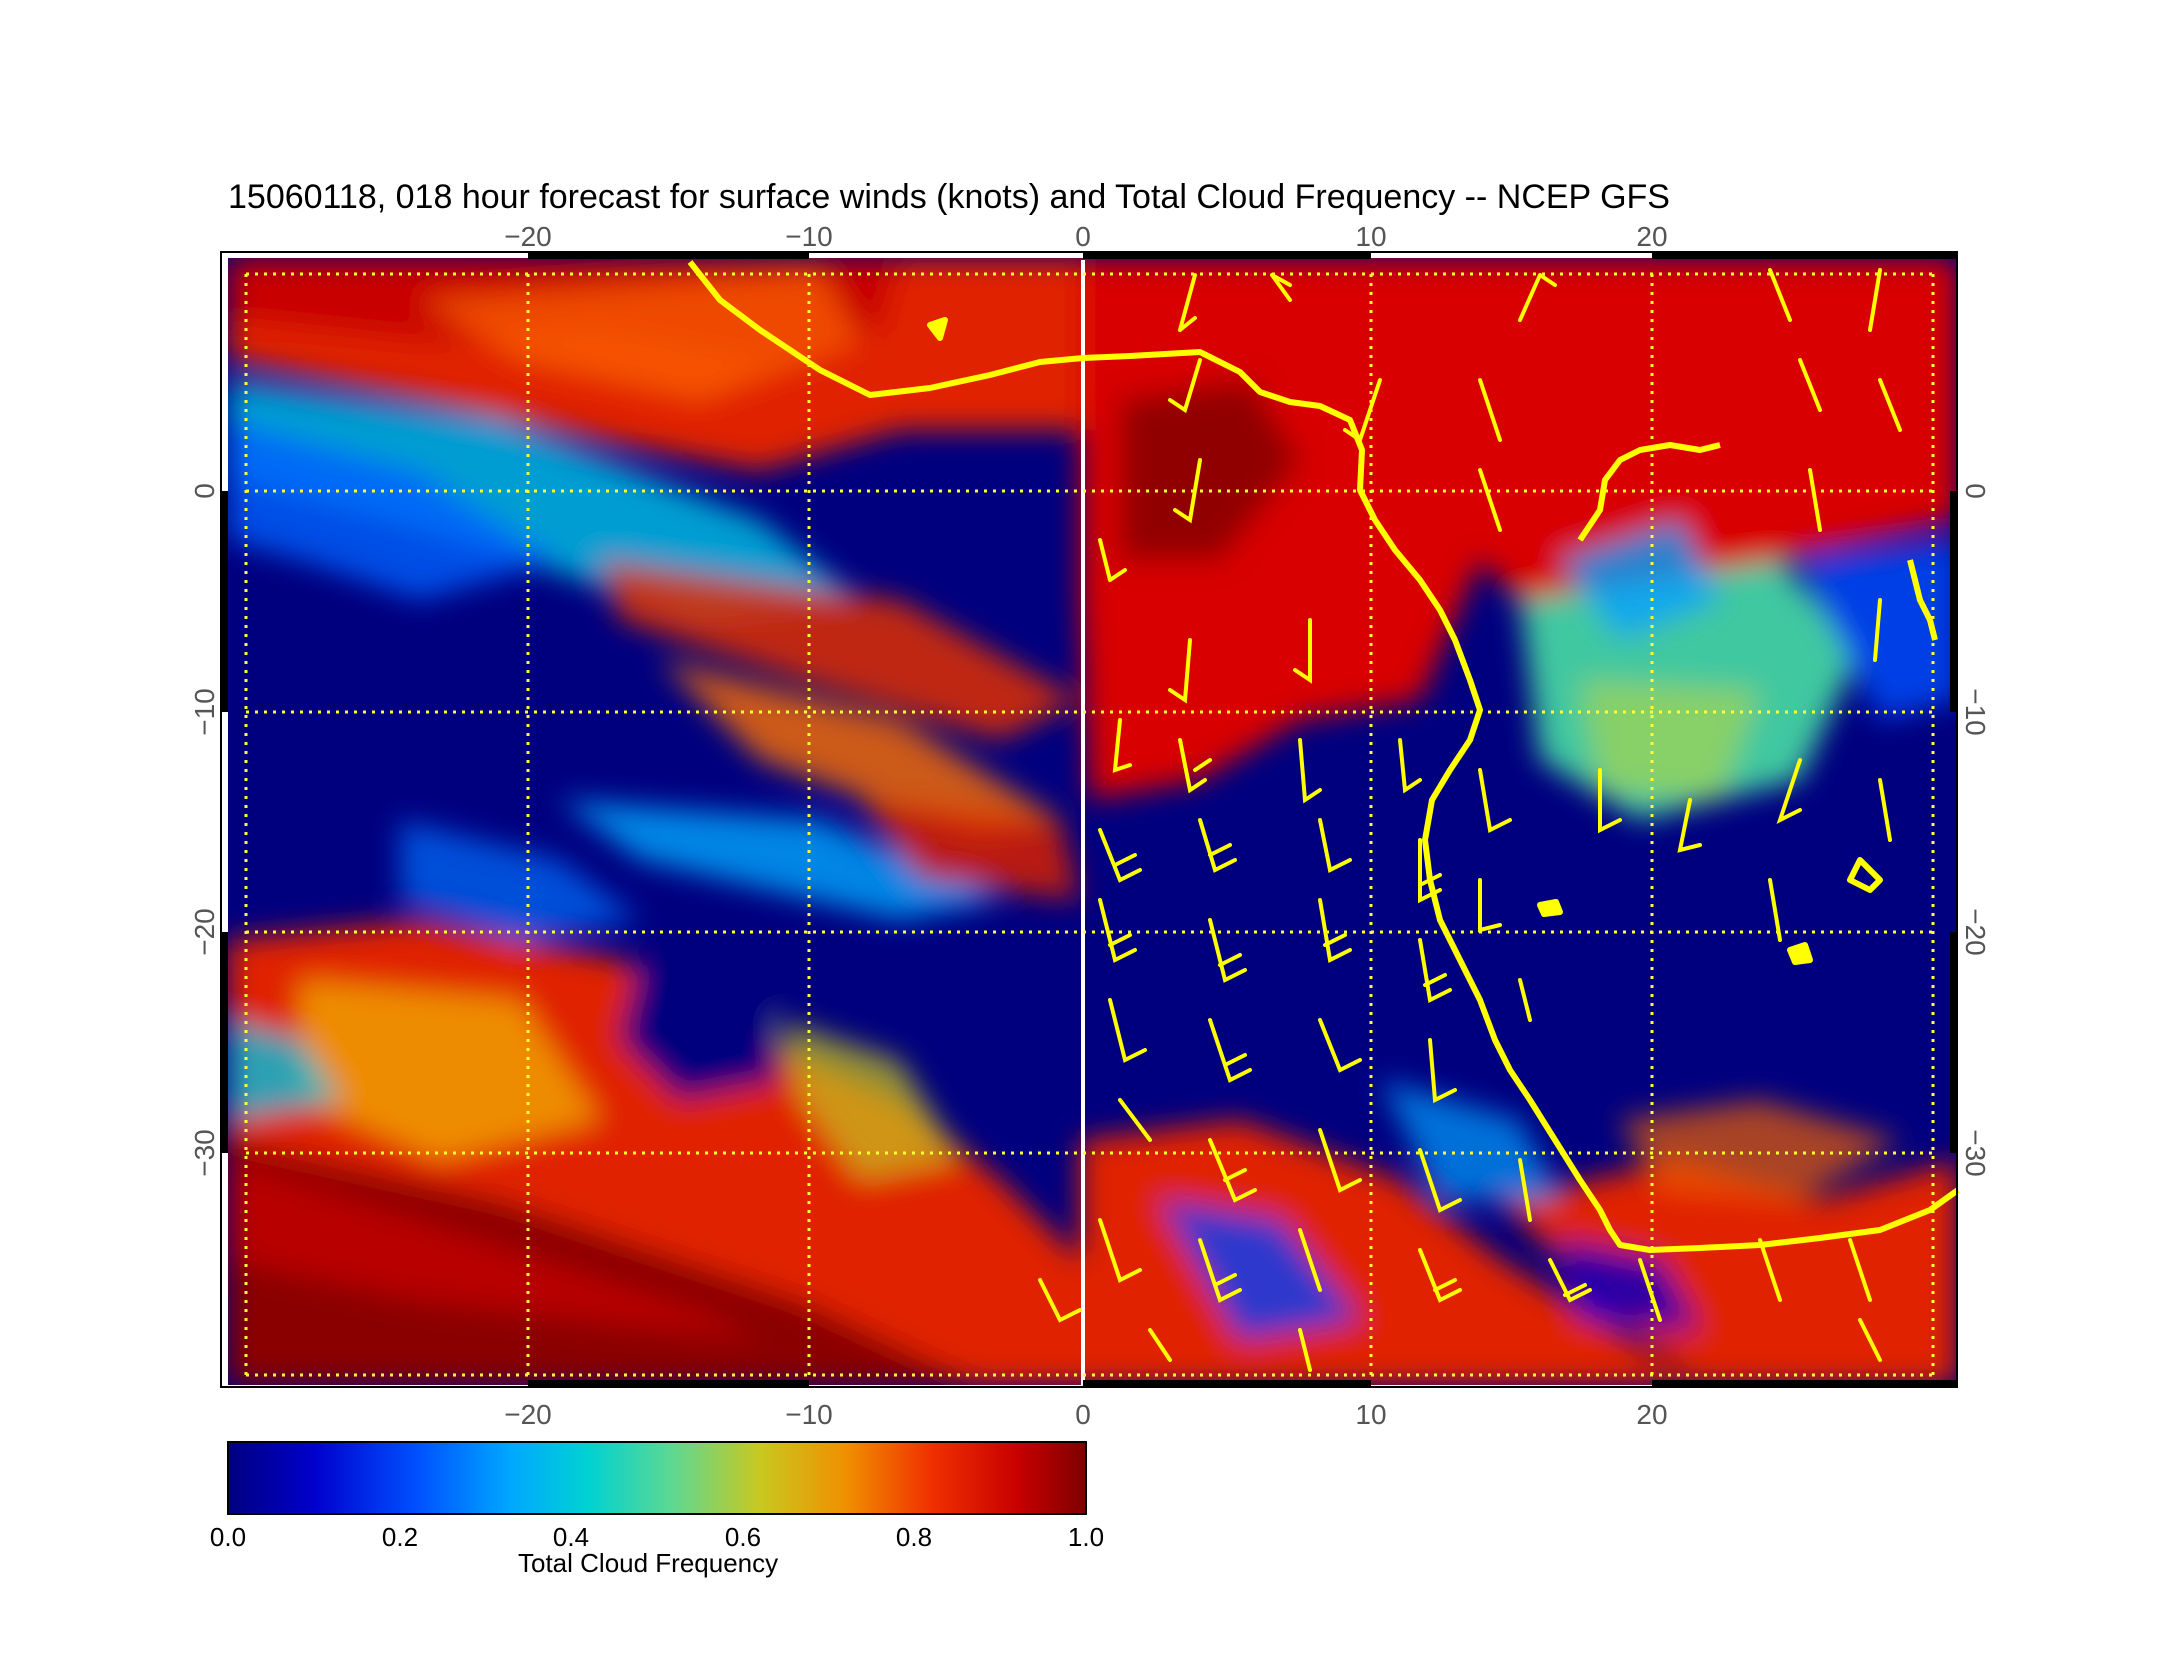 The width and height of the screenshot is (2165, 1677). Describe the element at coordinates (400, 1537) in the screenshot. I see `colorbar-tick-label: 0.2` at that location.